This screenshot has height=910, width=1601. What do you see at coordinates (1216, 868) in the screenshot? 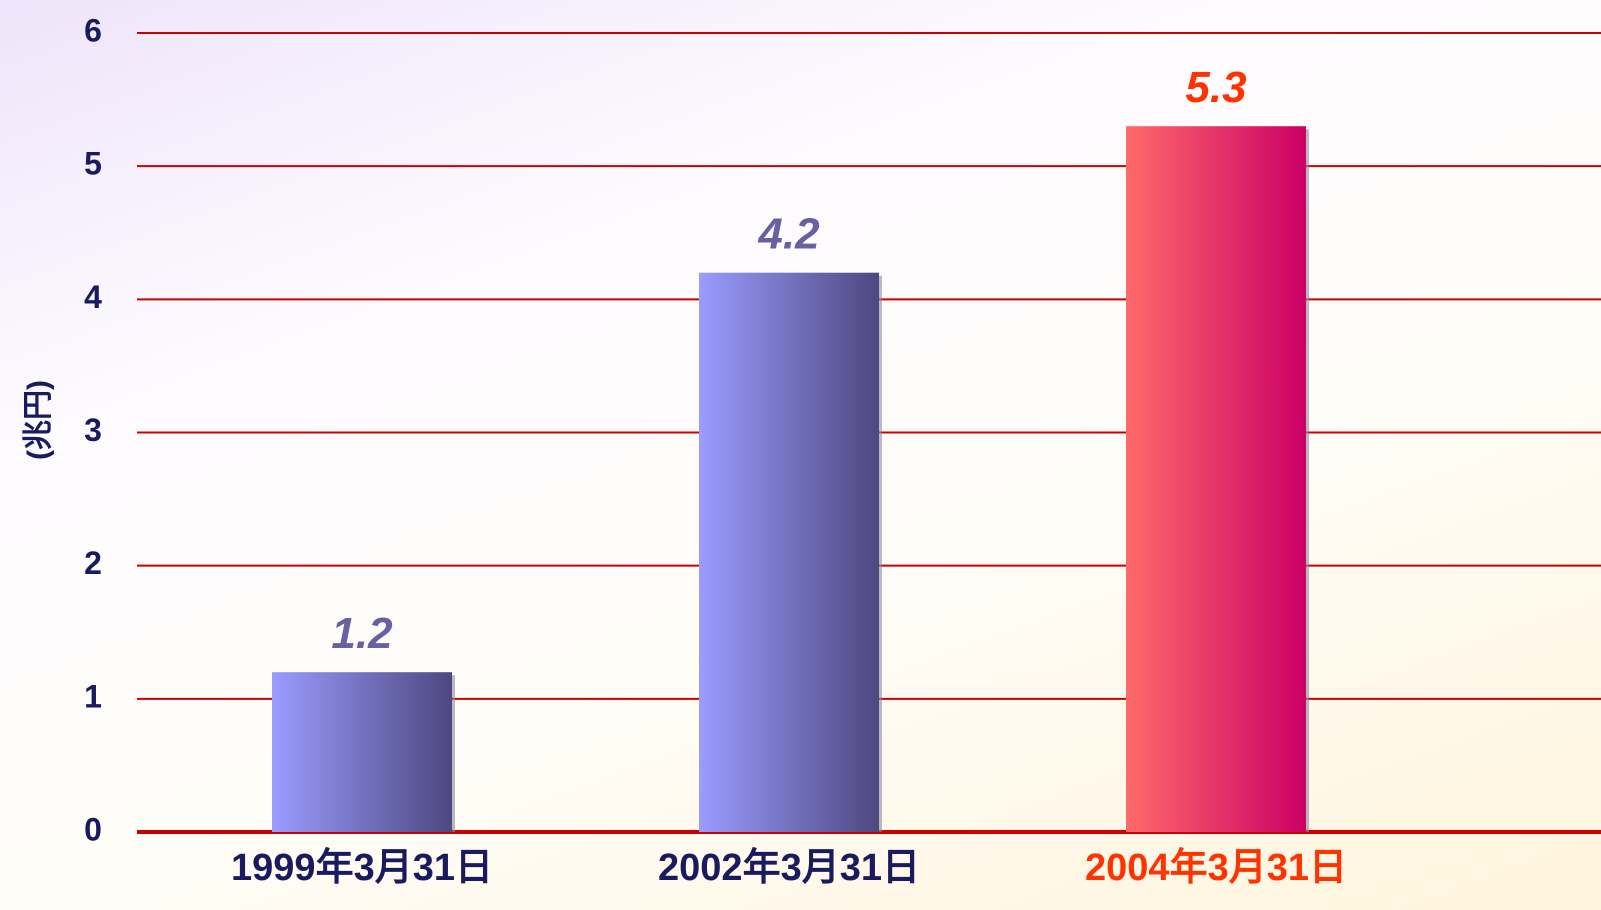
I see `x-tick-label: 2004年3月31日` at bounding box center [1216, 868].